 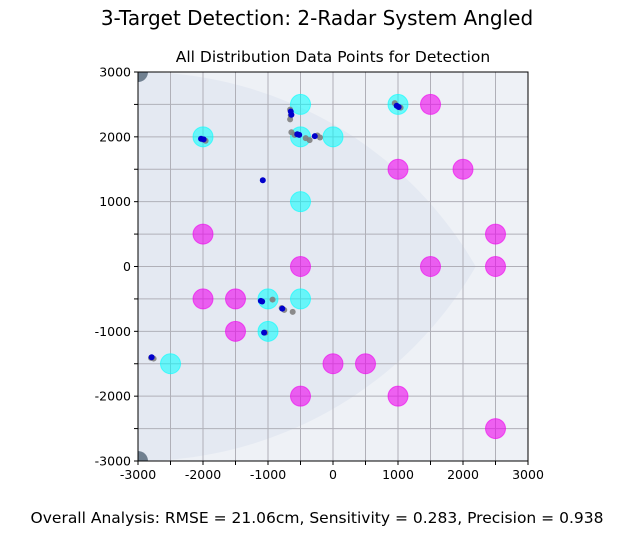 I want to click on x-tick-label-4: -1000, so click(x=268, y=474).